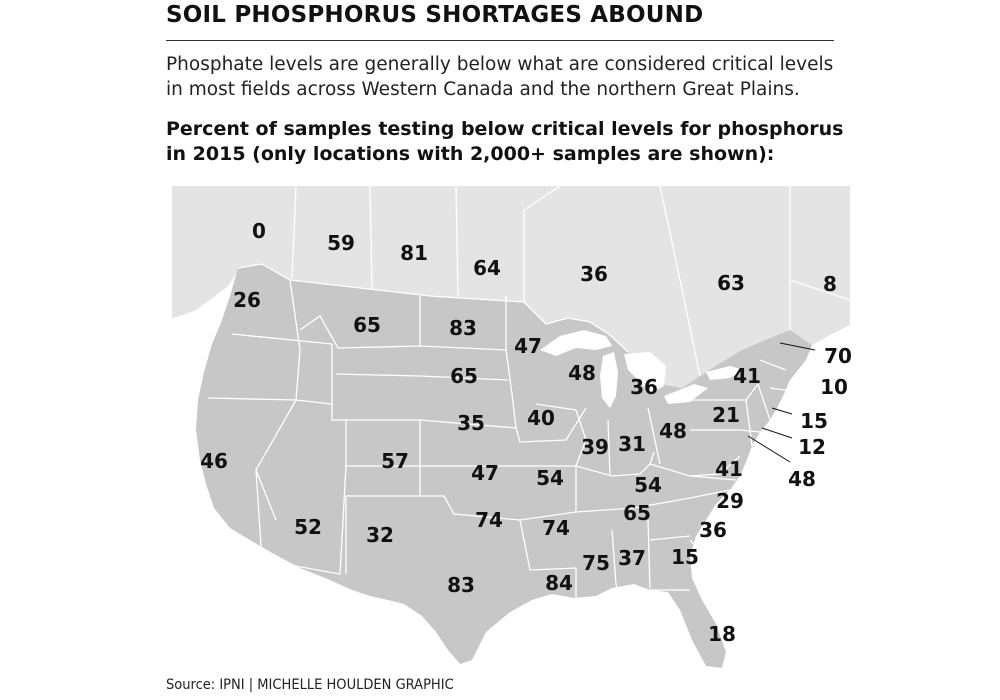  What do you see at coordinates (644, 387) in the screenshot?
I see `value-label-michigan: 36` at bounding box center [644, 387].